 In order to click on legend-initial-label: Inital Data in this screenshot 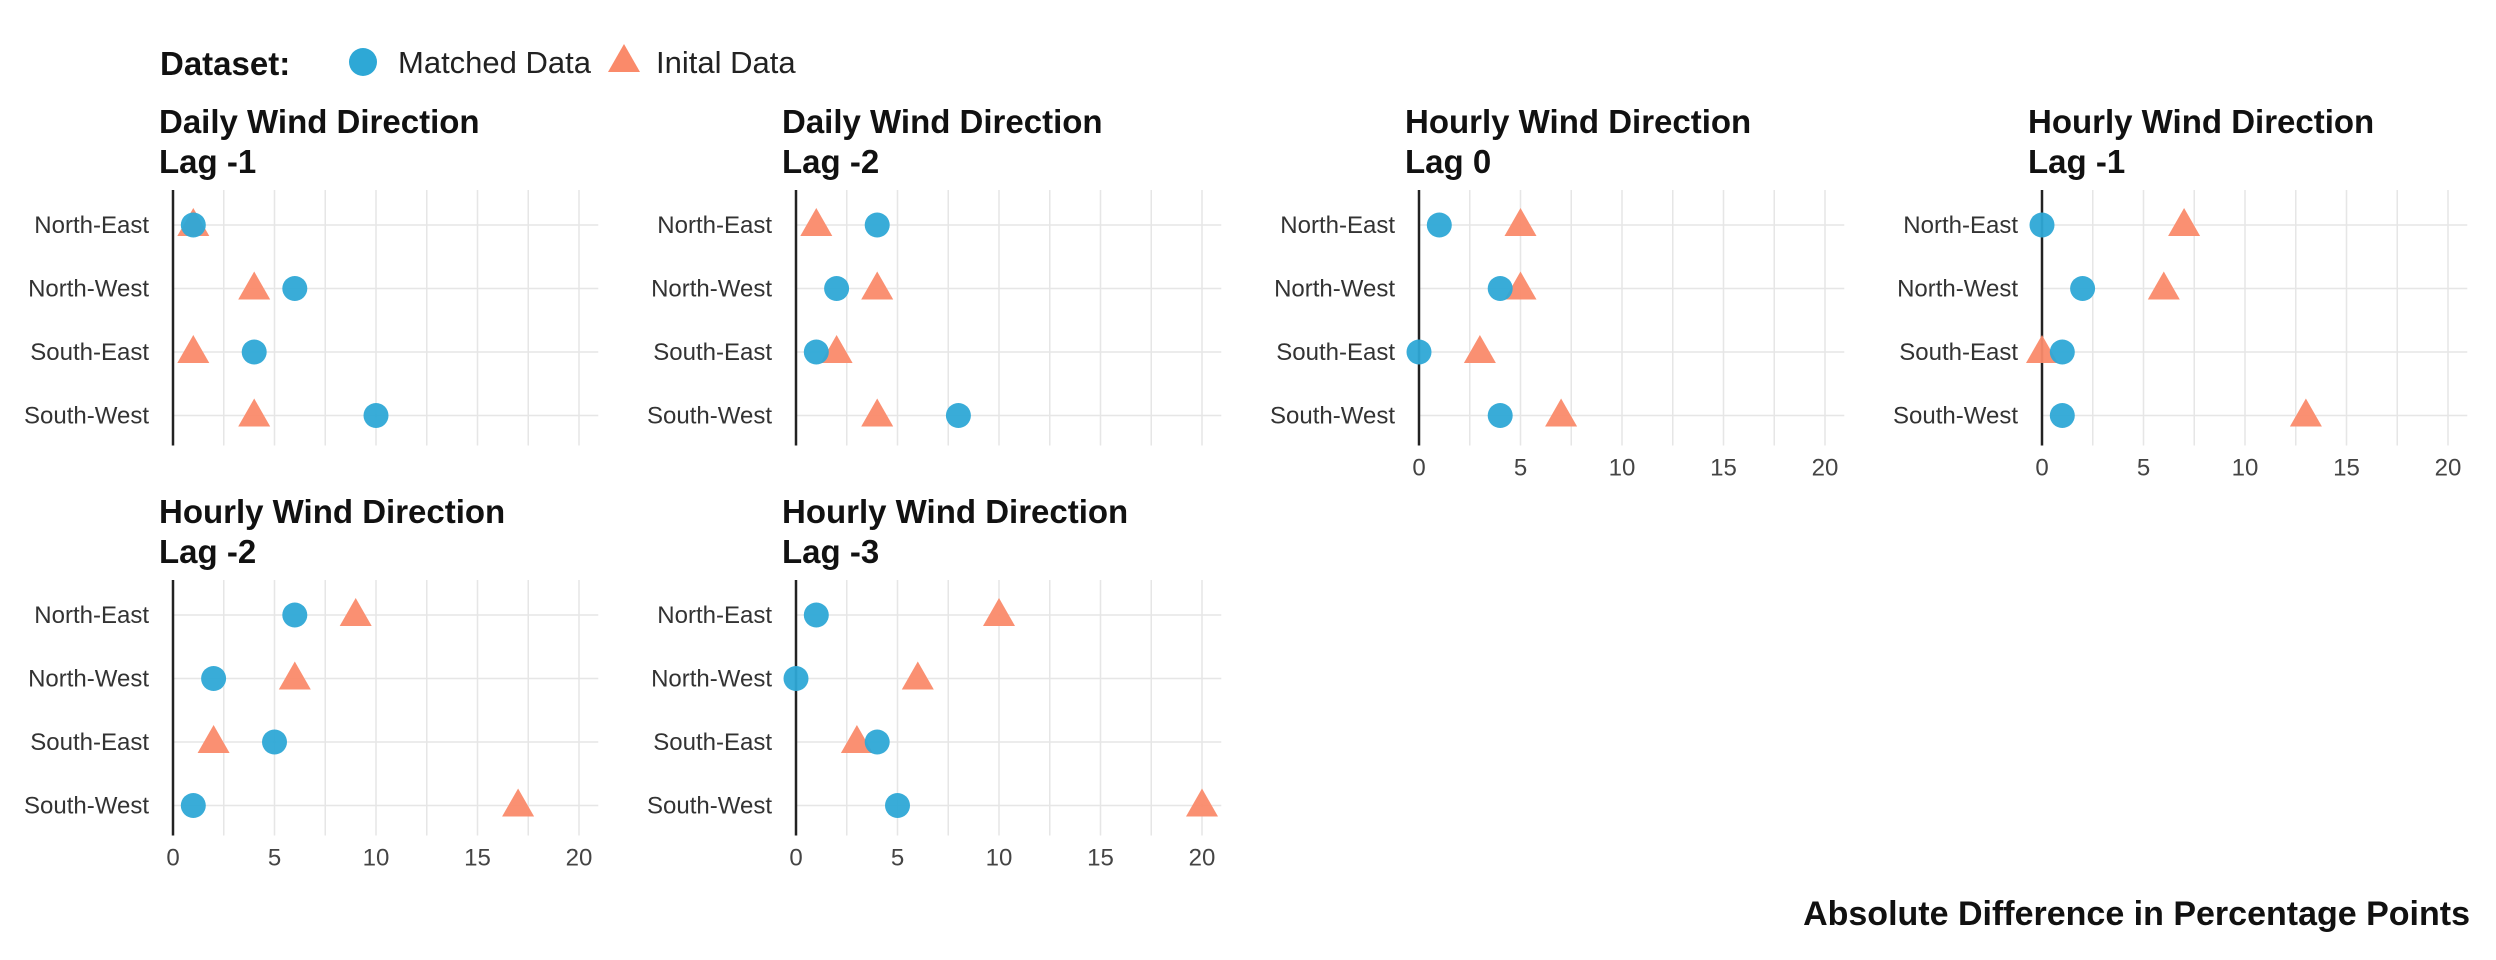, I will do `click(726, 62)`.